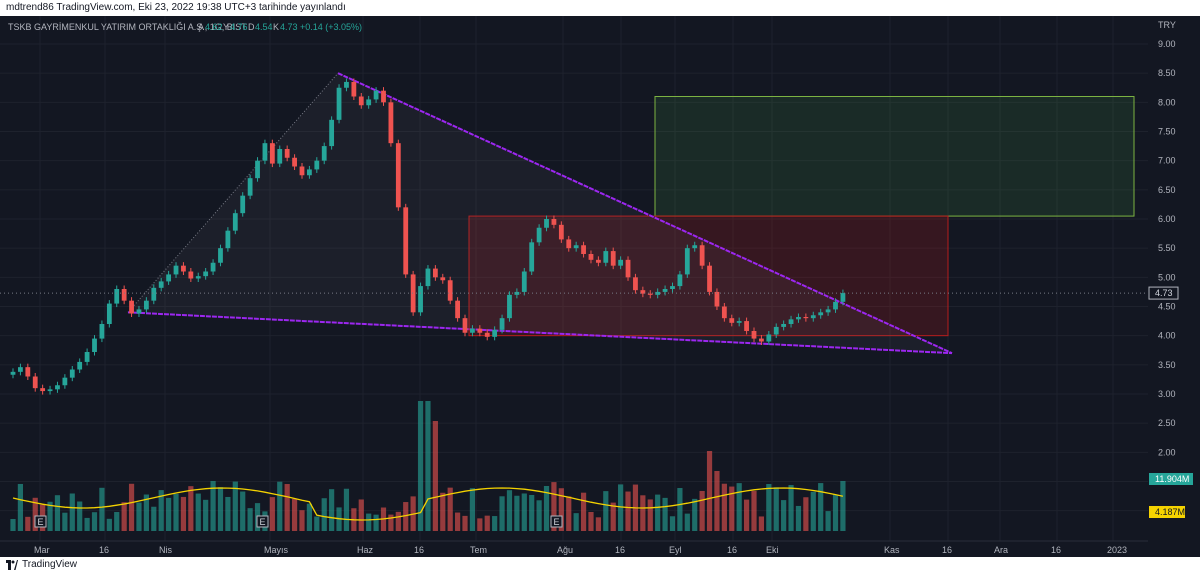 This screenshot has width=1200, height=573. Describe the element at coordinates (1117, 550) in the screenshot. I see `time-axis-label: 2023` at that location.